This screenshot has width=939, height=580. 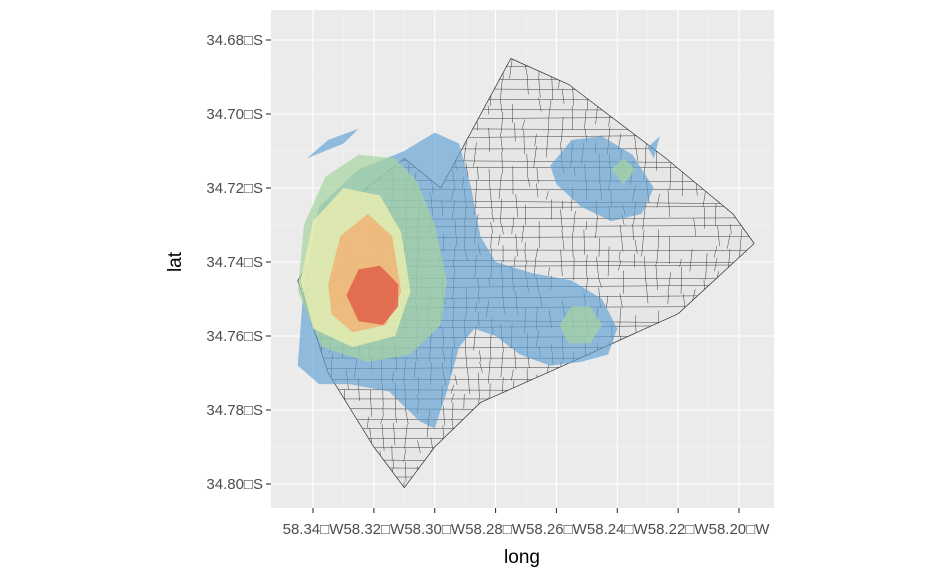 I want to click on y-tick-label: 34.80□S, so click(x=234, y=484).